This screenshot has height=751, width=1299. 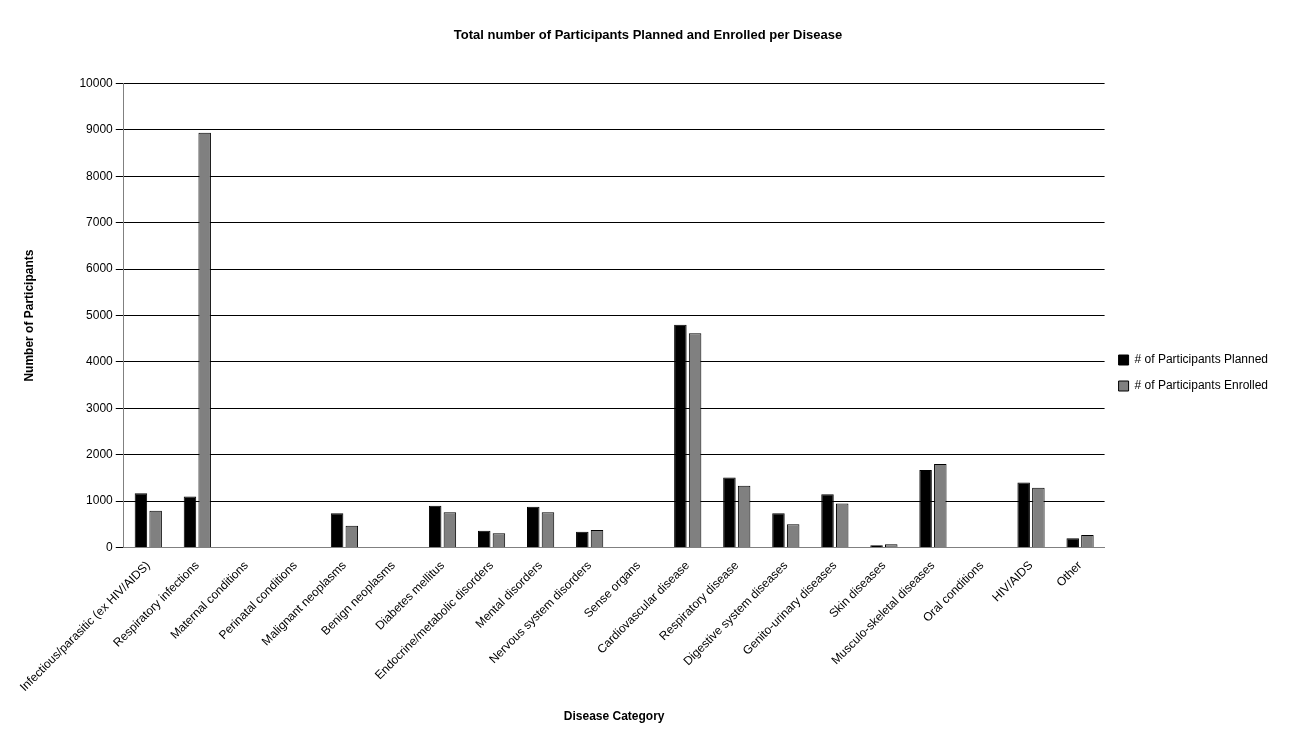 What do you see at coordinates (96, 82) in the screenshot?
I see `y-tick-label: 10000` at bounding box center [96, 82].